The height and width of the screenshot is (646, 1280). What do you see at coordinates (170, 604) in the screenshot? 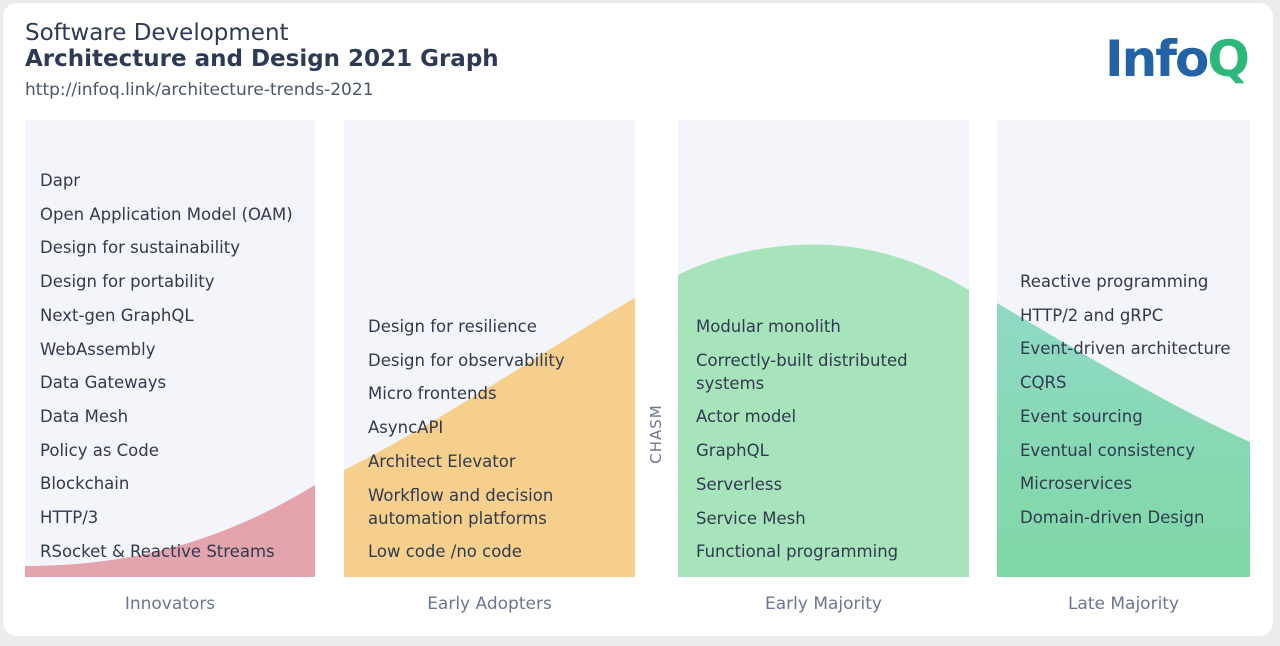
I see `stage-label-innovators: Innovators` at bounding box center [170, 604].